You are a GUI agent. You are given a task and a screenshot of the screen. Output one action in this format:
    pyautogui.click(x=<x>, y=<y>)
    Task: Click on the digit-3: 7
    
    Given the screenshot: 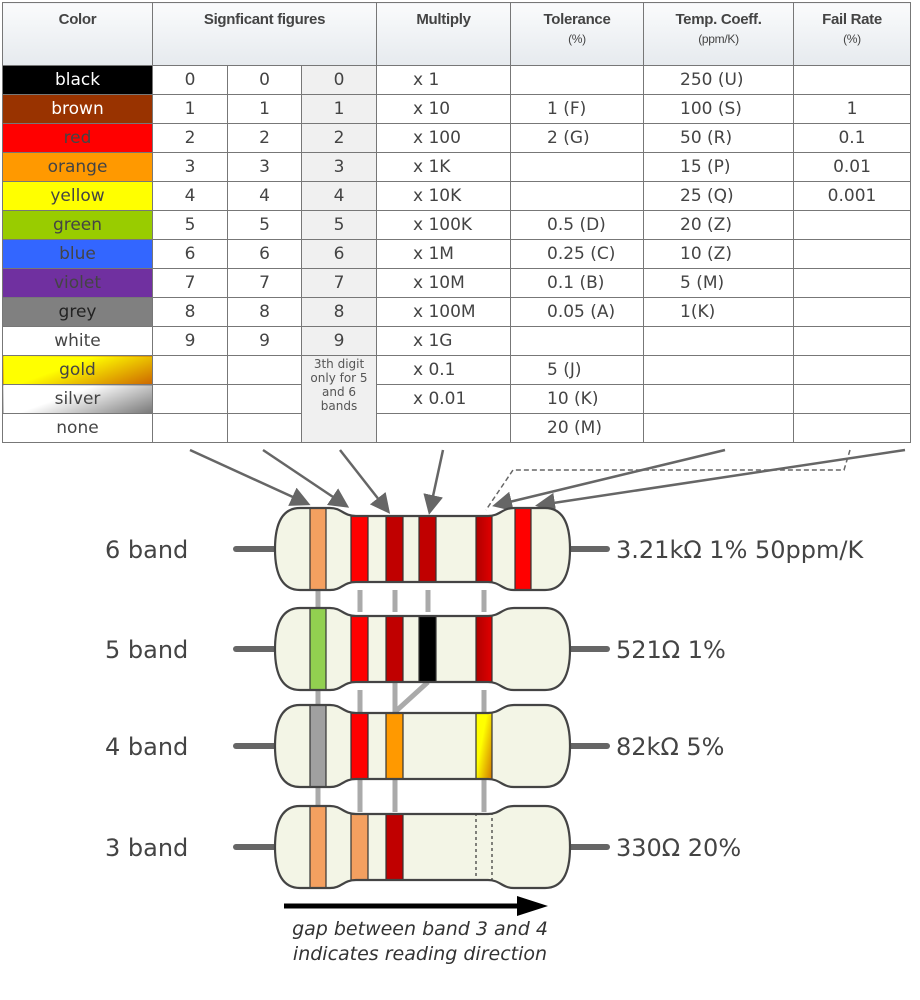 What is the action you would take?
    pyautogui.click(x=339, y=283)
    